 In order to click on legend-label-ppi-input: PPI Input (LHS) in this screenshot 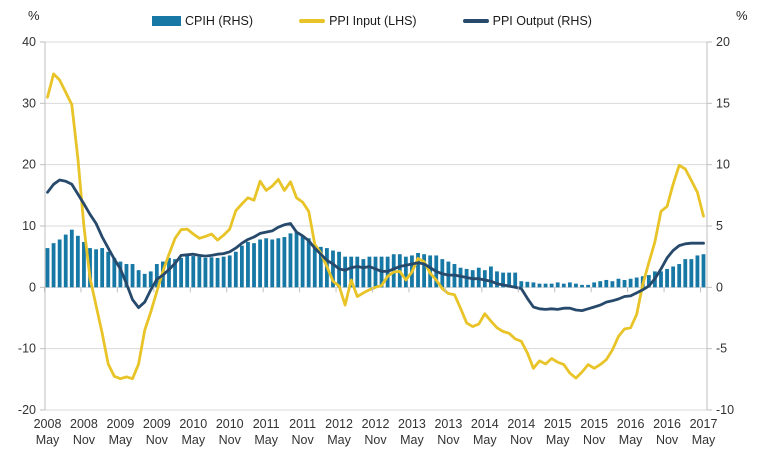, I will do `click(373, 21)`.